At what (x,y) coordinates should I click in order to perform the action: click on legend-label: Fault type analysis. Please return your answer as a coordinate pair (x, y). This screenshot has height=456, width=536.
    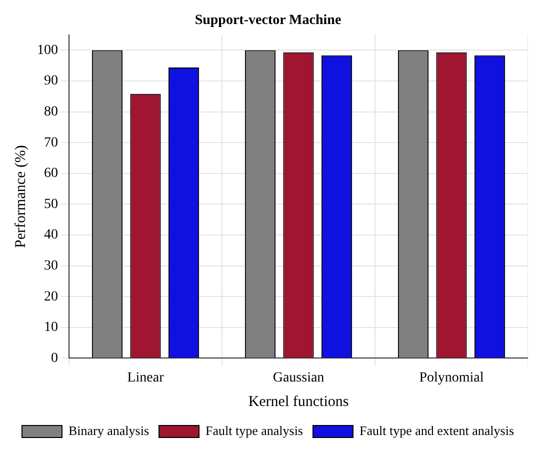
    Looking at the image, I should click on (255, 430).